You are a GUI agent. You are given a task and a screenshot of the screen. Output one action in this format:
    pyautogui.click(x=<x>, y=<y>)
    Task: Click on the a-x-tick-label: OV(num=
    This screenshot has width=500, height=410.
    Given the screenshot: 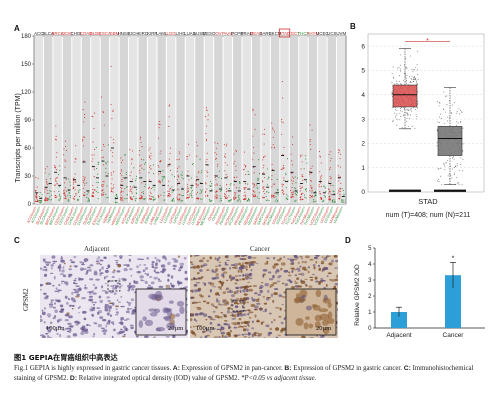 What is the action you would take?
    pyautogui.click(x=216, y=214)
    